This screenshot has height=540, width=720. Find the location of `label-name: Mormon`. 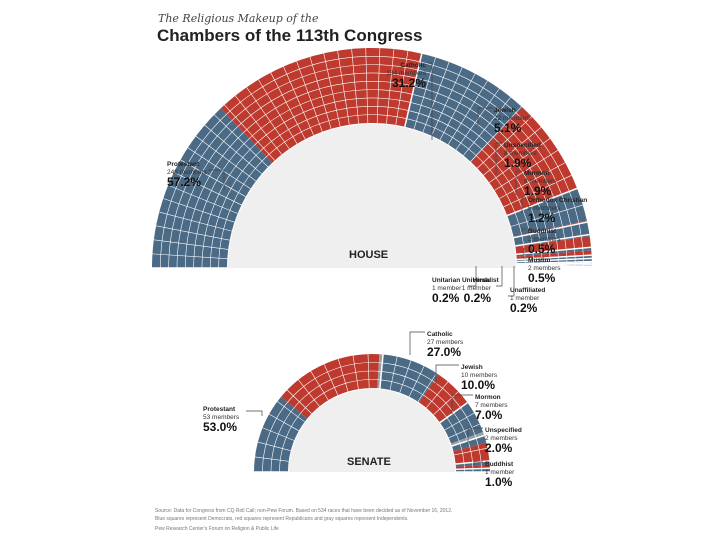

label-name: Mormon is located at coordinates (488, 397).